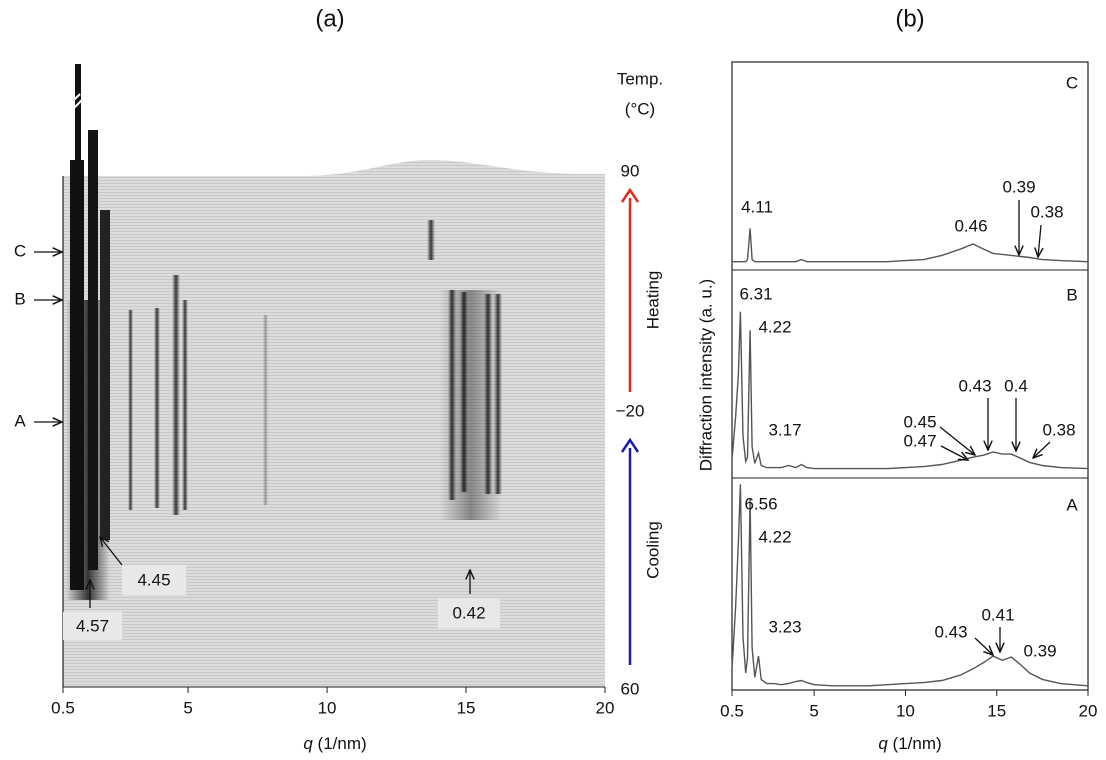 The image size is (1106, 760). What do you see at coordinates (20, 250) in the screenshot?
I see `scan-label: C` at bounding box center [20, 250].